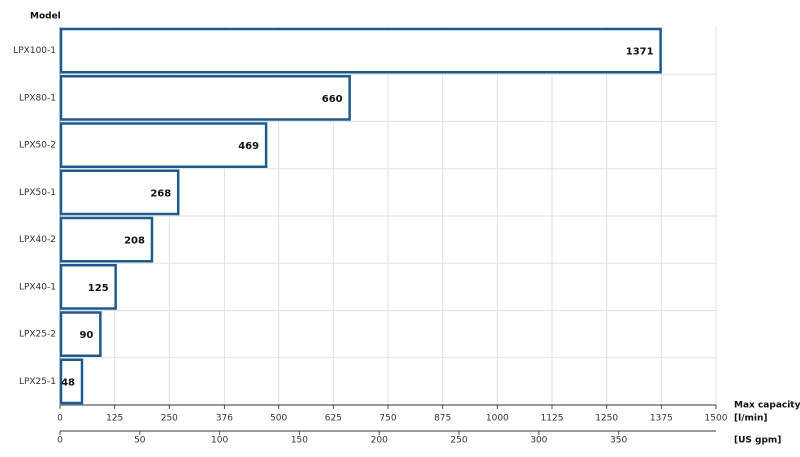 This screenshot has height=457, width=800. What do you see at coordinates (552, 419) in the screenshot?
I see `x-tick-label: 1125` at bounding box center [552, 419].